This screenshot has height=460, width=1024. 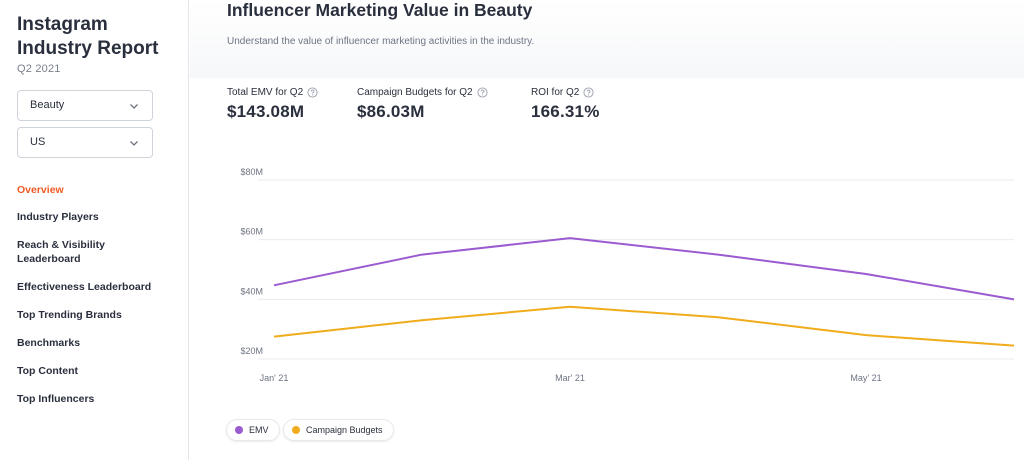 What do you see at coordinates (296, 430) in the screenshot?
I see `legend-dot-budget` at bounding box center [296, 430].